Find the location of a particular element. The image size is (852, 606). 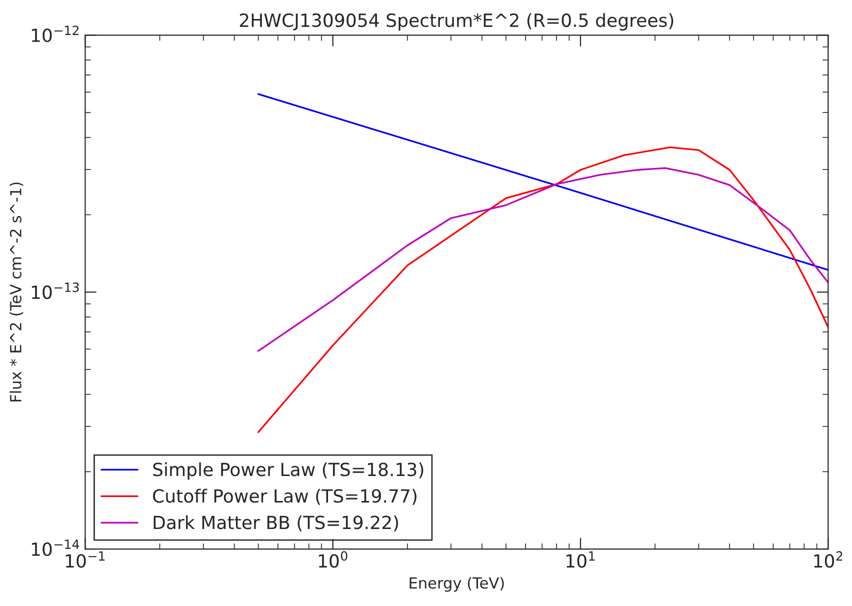

y-tick-label: 10$^{−12}$ is located at coordinates (55, 34).